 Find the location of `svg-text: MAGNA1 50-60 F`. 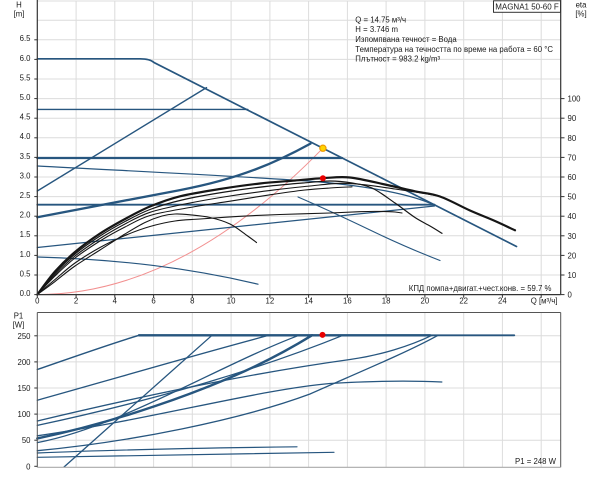

svg-text: MAGNA1 50-60 F is located at coordinates (527, 7).